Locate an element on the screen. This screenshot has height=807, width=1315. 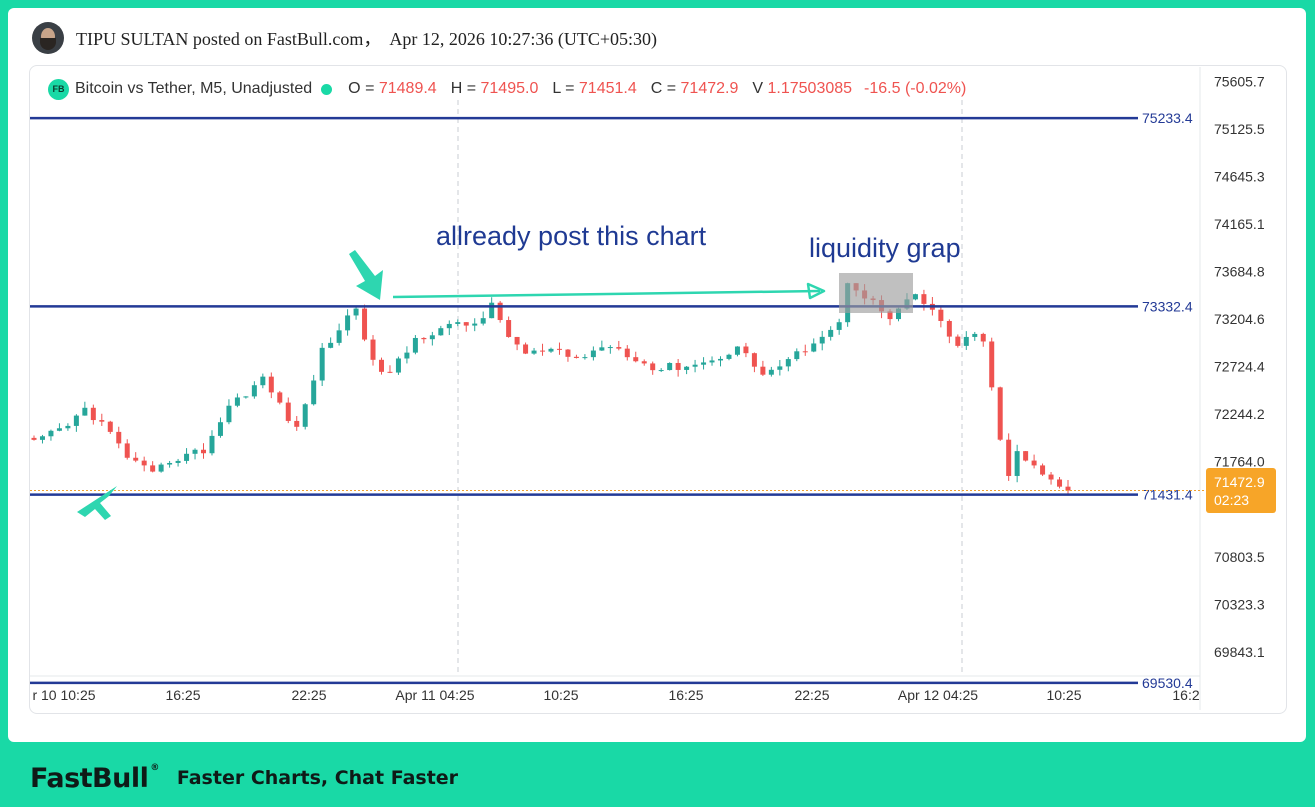
liquidity-zone-box is located at coordinates (876, 293).